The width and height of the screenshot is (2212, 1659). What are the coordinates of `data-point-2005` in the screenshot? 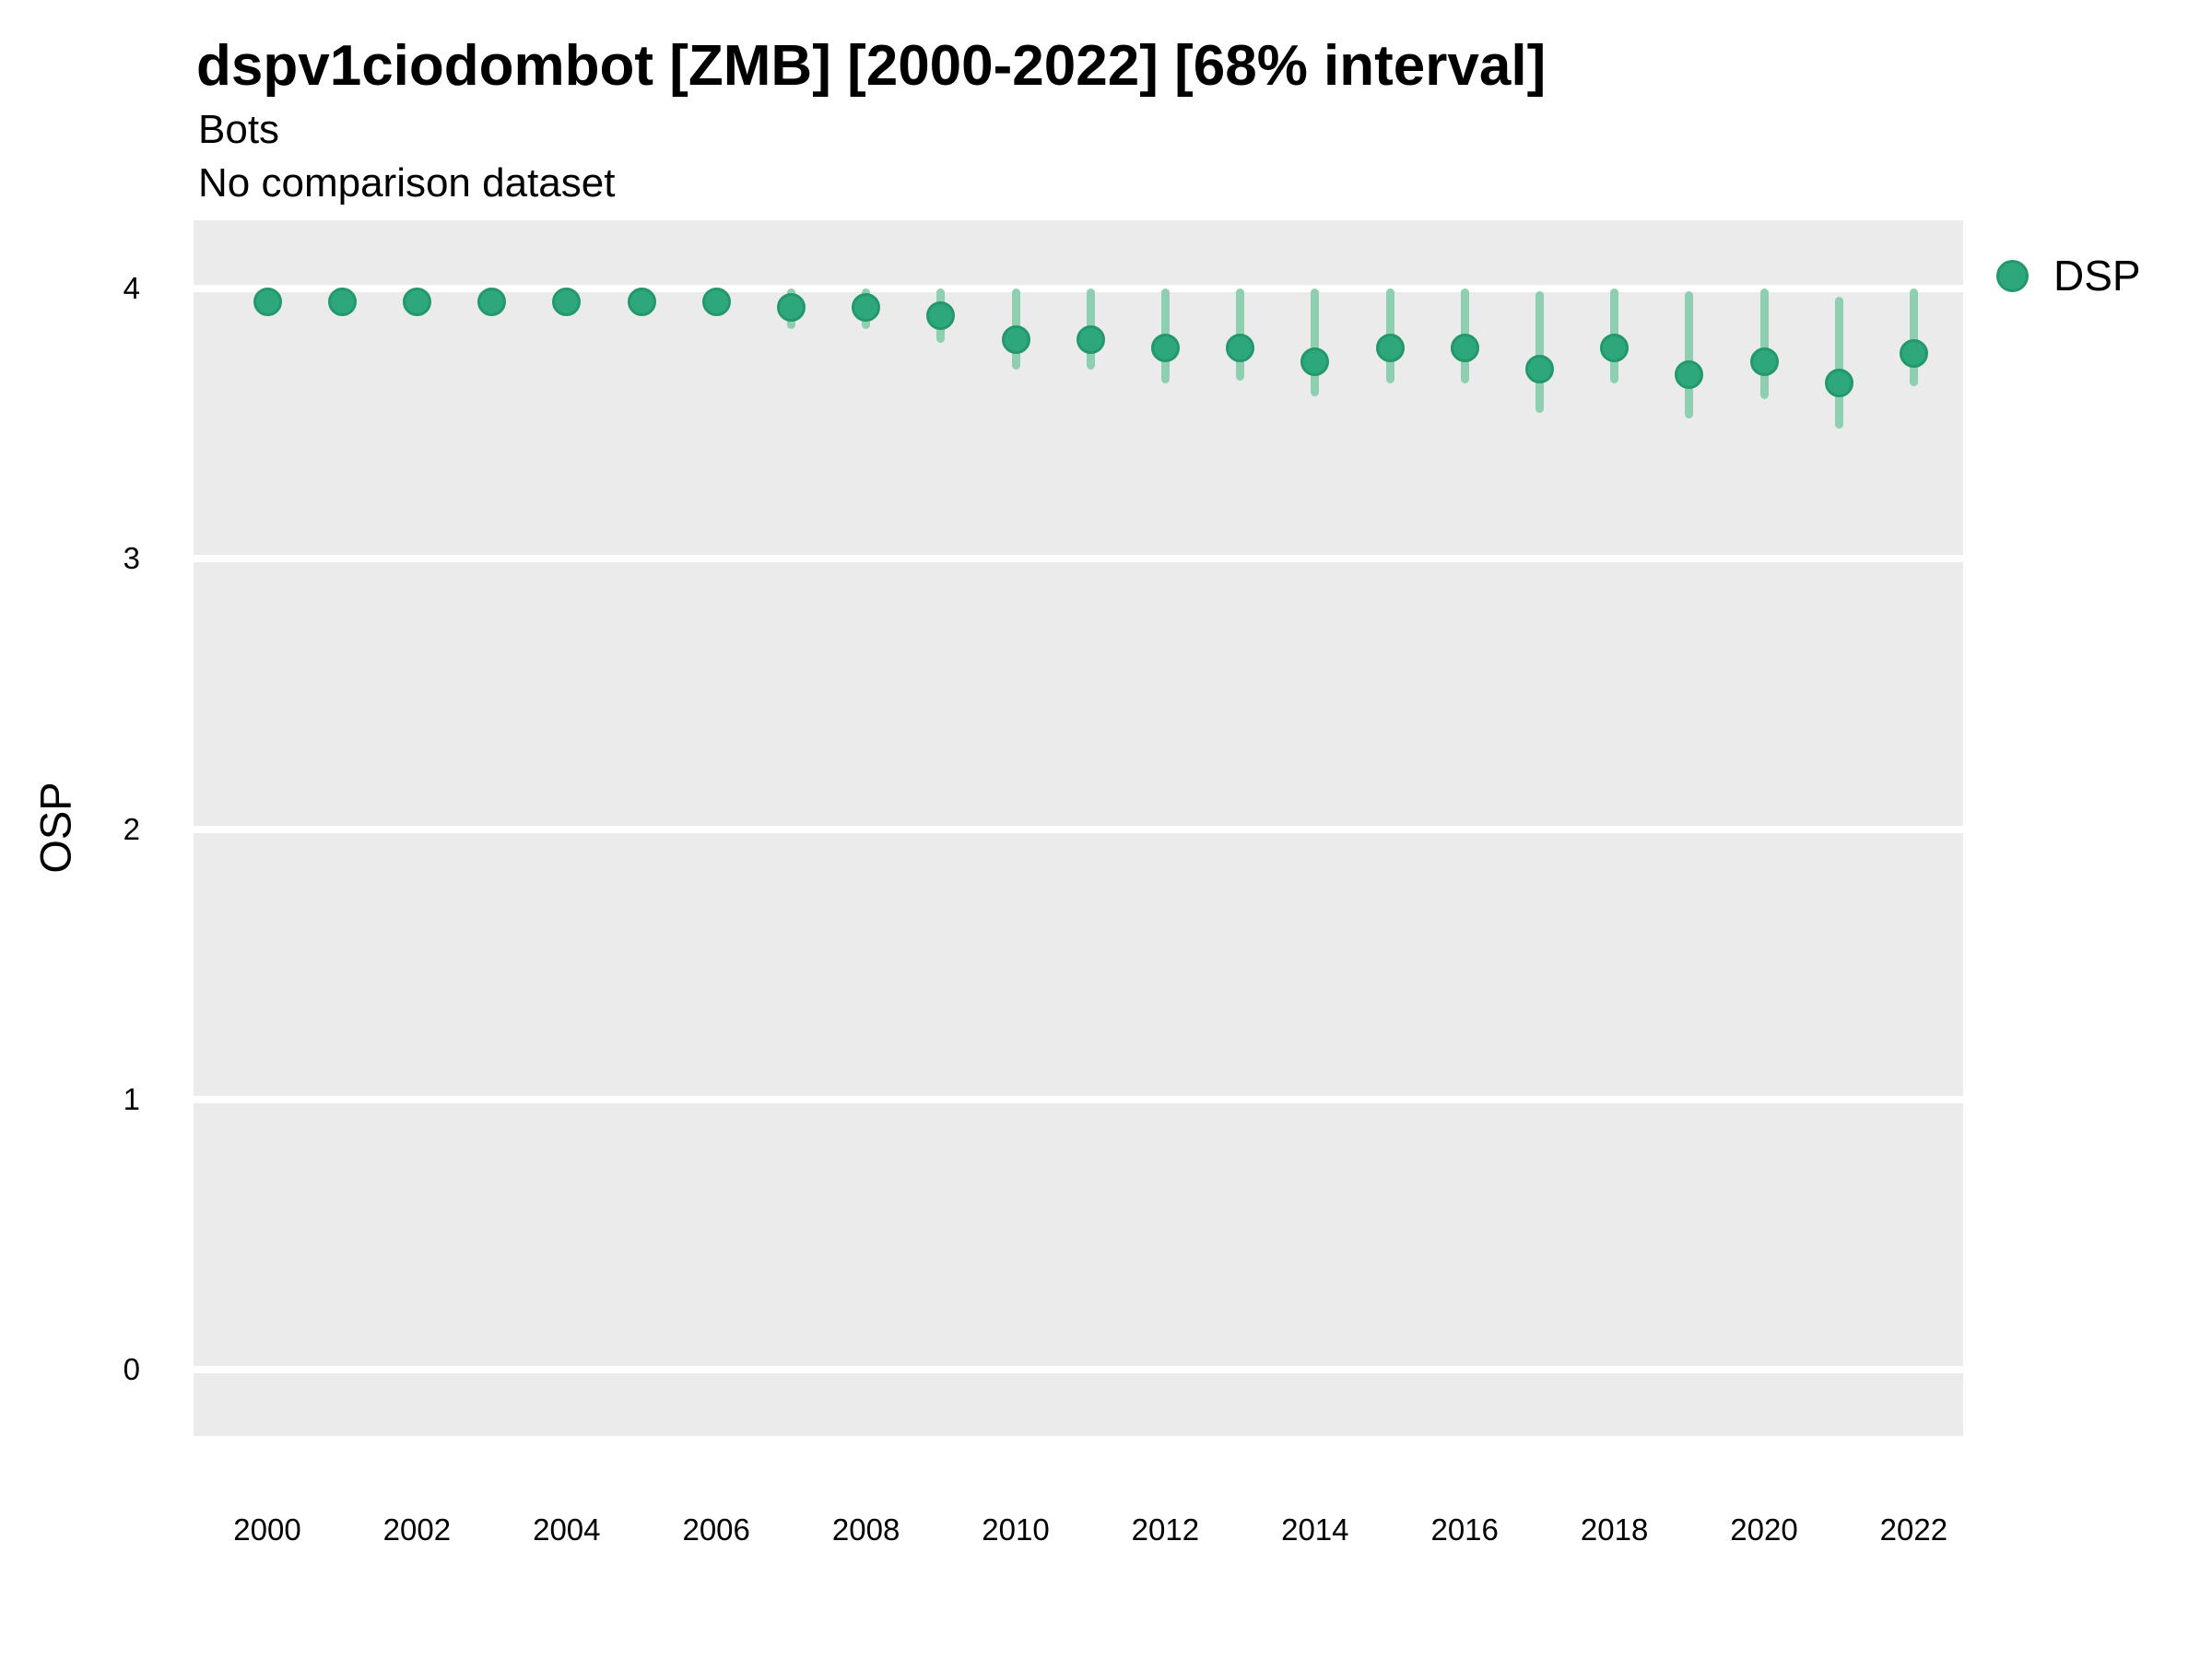 It's located at (641, 302).